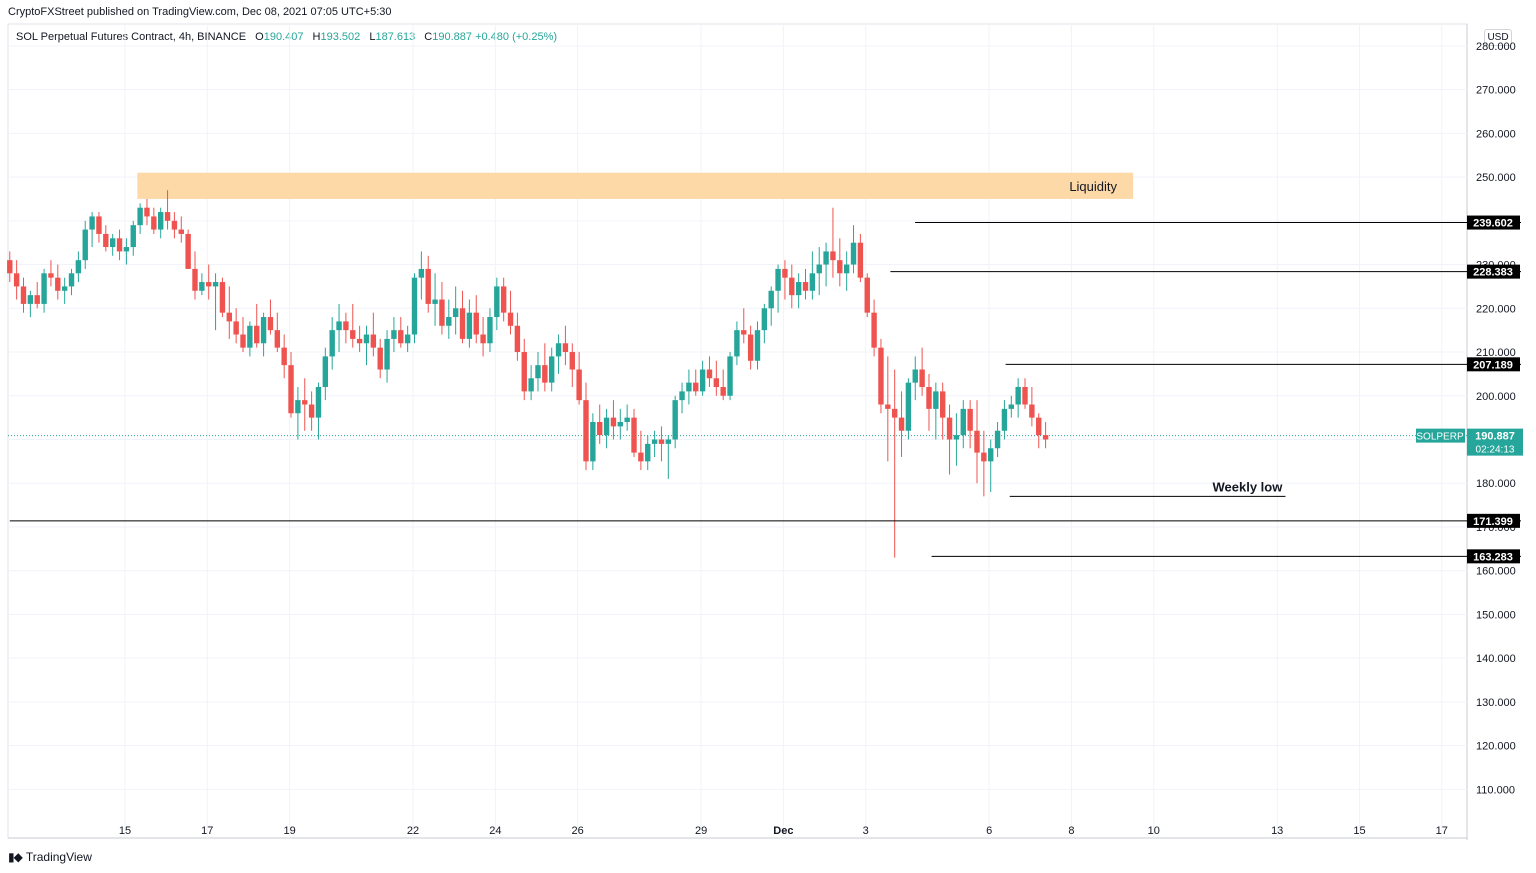 Image resolution: width=1536 pixels, height=873 pixels. What do you see at coordinates (1493, 520) in the screenshot?
I see `level-label-bg` at bounding box center [1493, 520].